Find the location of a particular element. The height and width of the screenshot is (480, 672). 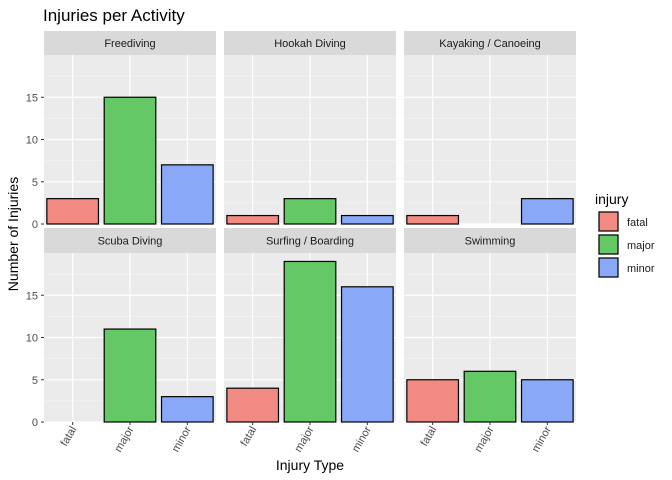

bar-hookah-diving-major is located at coordinates (310, 211).